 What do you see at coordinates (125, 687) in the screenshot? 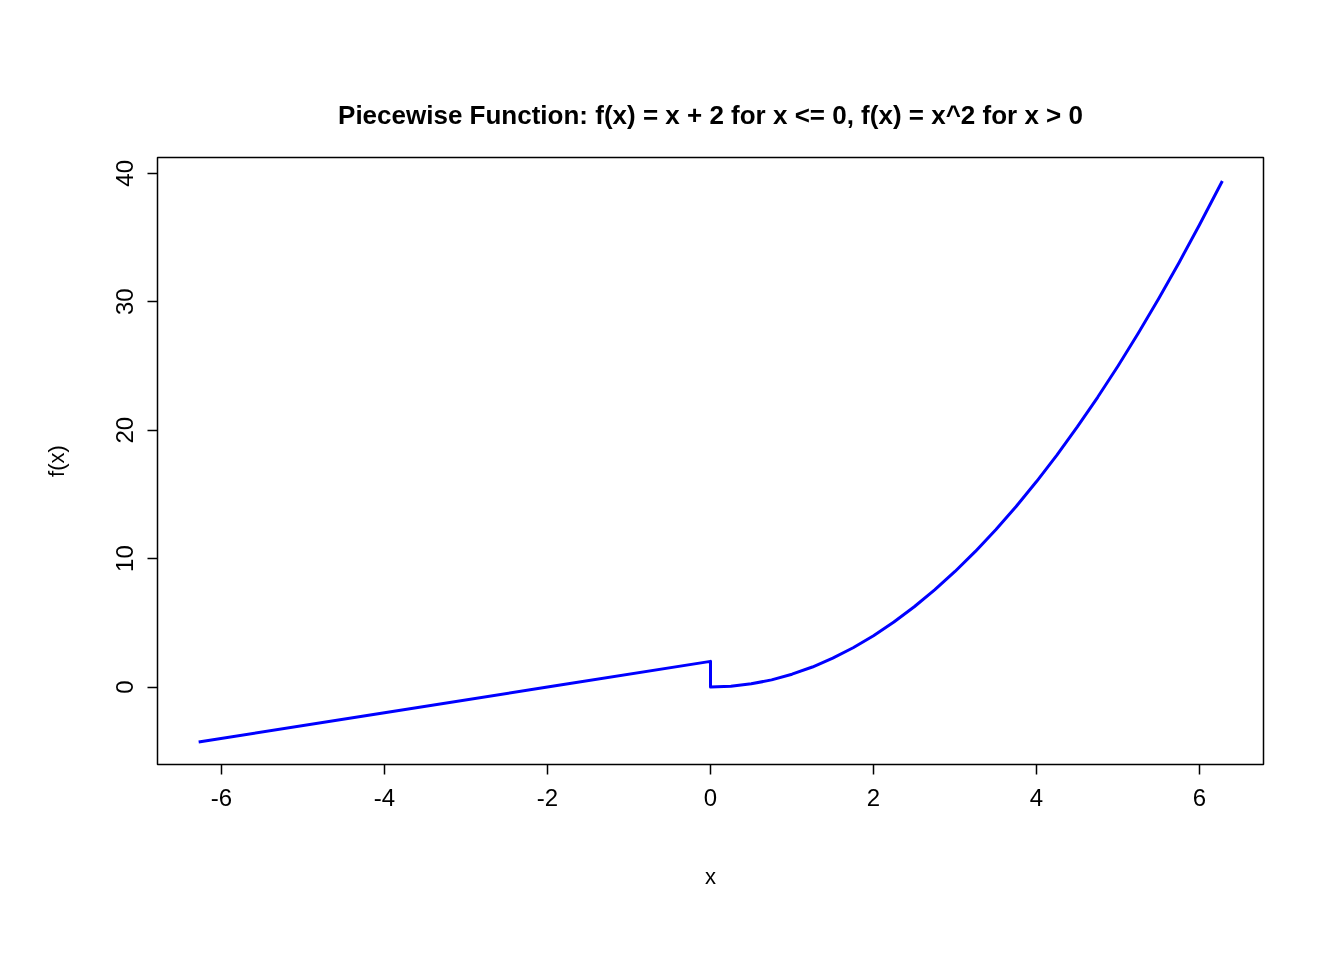
I see `y-tick-label: 0` at bounding box center [125, 687].